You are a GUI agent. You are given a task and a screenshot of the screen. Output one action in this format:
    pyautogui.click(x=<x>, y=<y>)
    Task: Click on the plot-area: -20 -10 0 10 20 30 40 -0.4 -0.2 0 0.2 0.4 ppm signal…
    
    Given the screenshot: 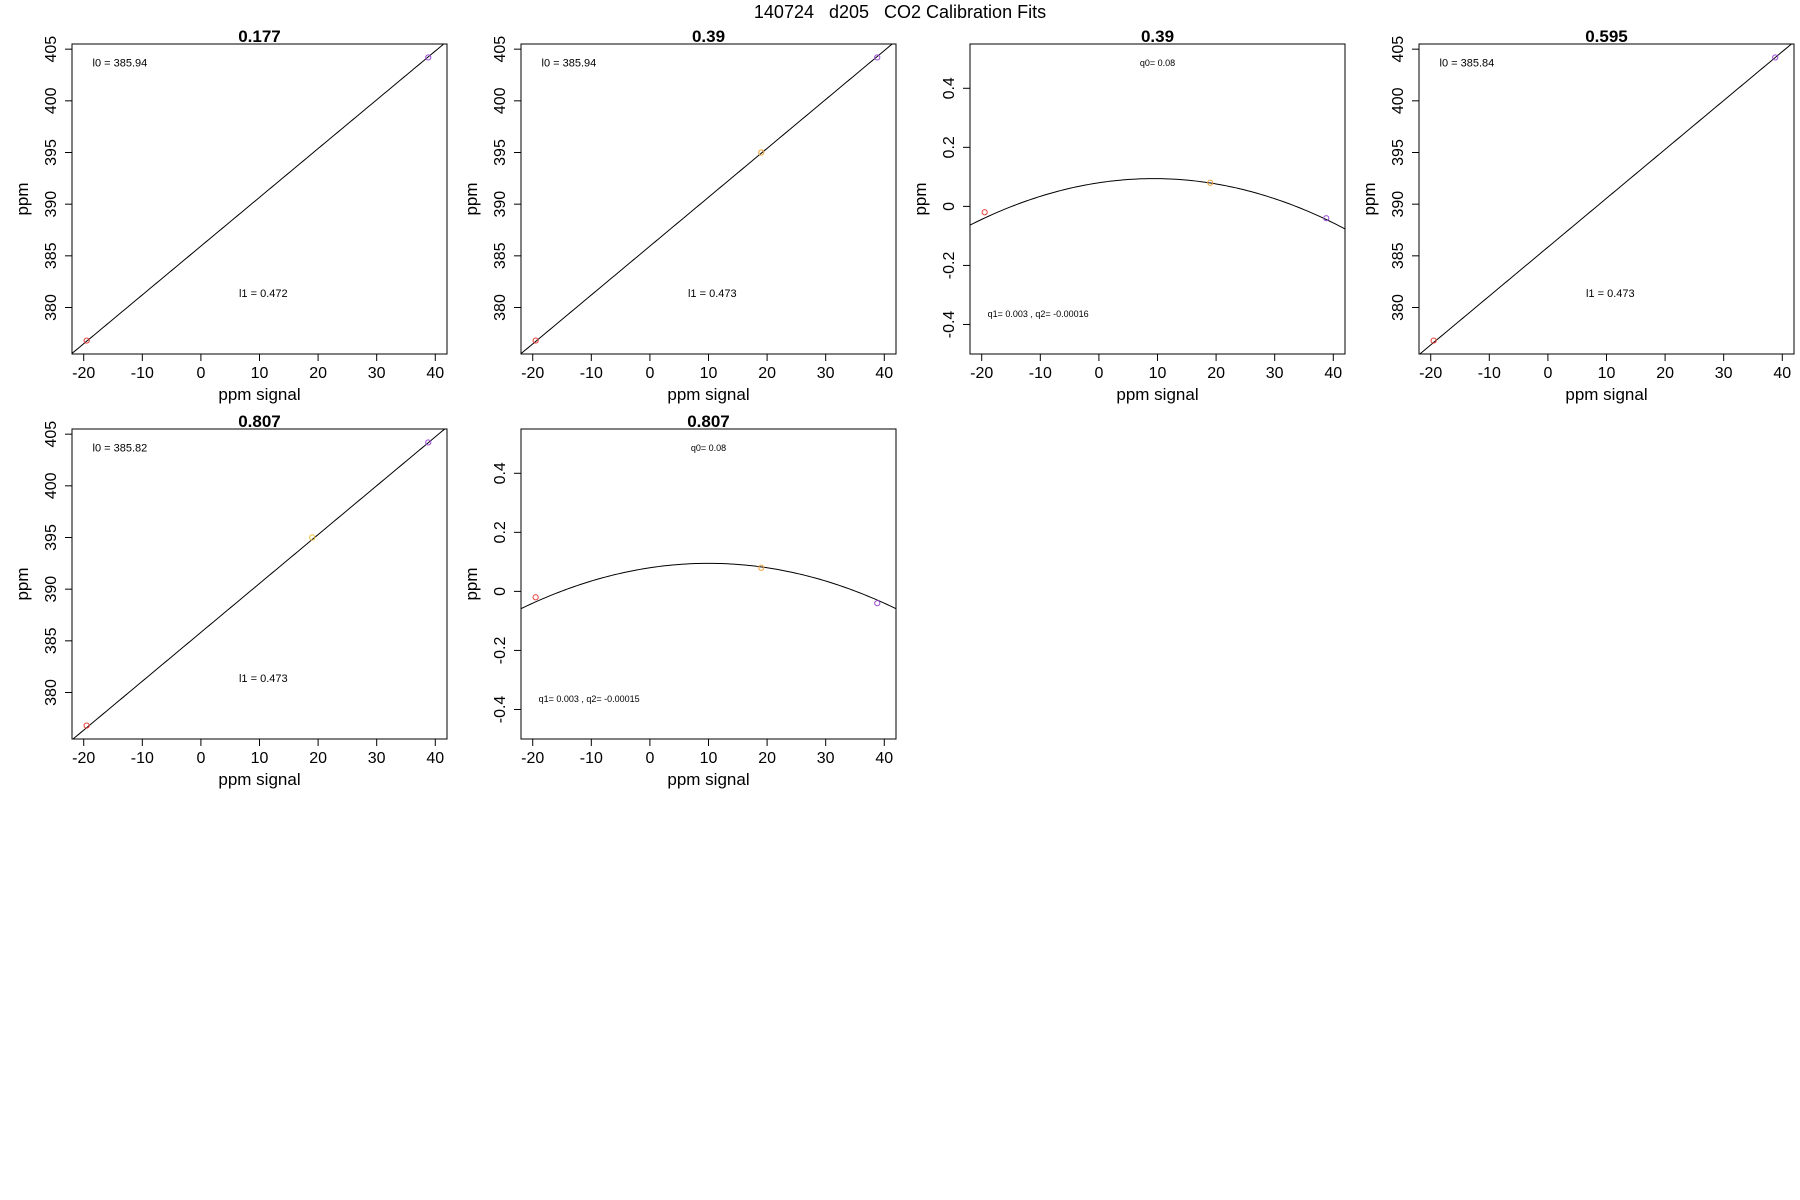 What is the action you would take?
    pyautogui.click(x=1128, y=215)
    